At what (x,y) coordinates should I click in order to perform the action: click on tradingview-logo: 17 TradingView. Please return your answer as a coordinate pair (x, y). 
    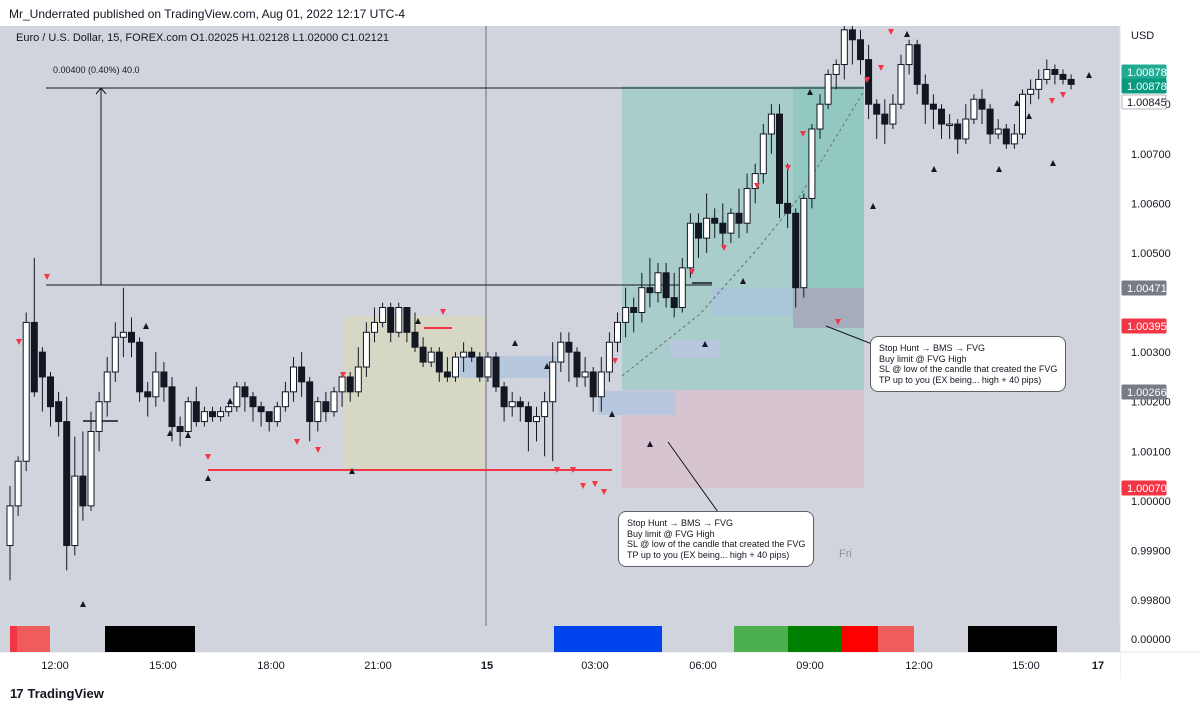
    Looking at the image, I should click on (57, 693).